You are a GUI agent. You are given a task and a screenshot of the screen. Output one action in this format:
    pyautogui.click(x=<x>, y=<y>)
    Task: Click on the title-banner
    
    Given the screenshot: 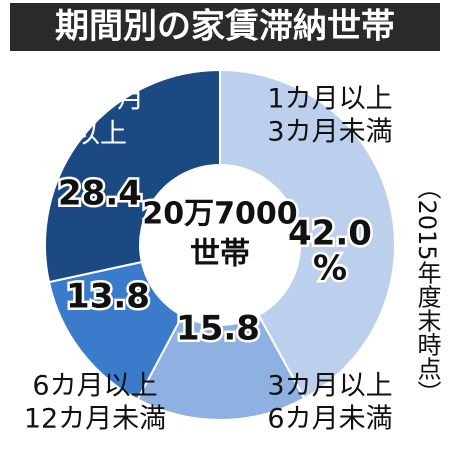 What is the action you would take?
    pyautogui.click(x=225, y=27)
    